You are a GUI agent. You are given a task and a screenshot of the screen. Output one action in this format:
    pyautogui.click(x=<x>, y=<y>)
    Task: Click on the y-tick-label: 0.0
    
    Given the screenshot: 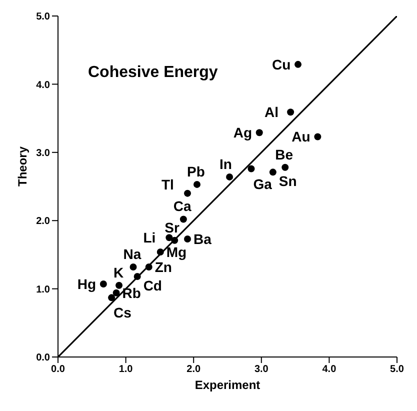 What is the action you would take?
    pyautogui.click(x=43, y=358)
    